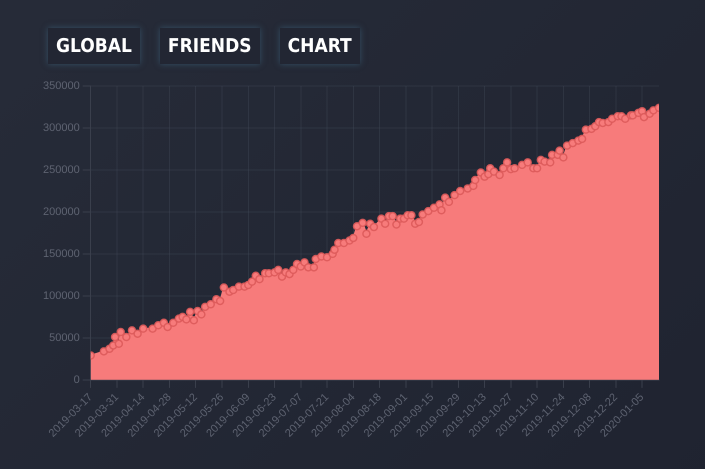 The image size is (705, 469). I want to click on y-tick-label: 250000, so click(61, 170).